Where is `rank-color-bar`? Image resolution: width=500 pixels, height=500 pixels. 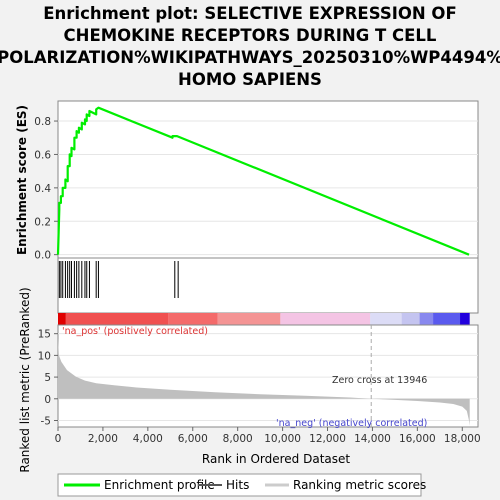
rank-color-bar is located at coordinates (264, 319).